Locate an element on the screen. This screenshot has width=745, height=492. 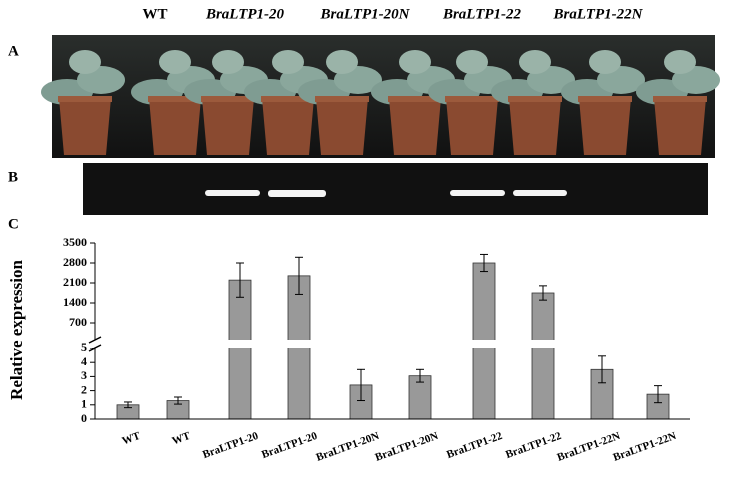
y-tick-label: 4 is located at coordinates (84, 361).